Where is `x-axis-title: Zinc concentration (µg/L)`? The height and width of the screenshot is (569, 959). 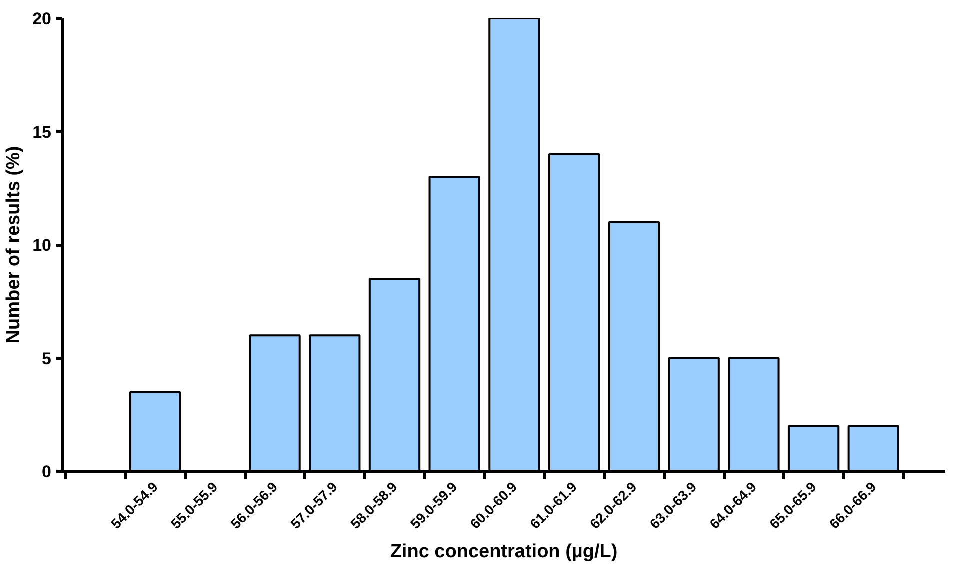
x-axis-title: Zinc concentration (µg/L) is located at coordinates (504, 551).